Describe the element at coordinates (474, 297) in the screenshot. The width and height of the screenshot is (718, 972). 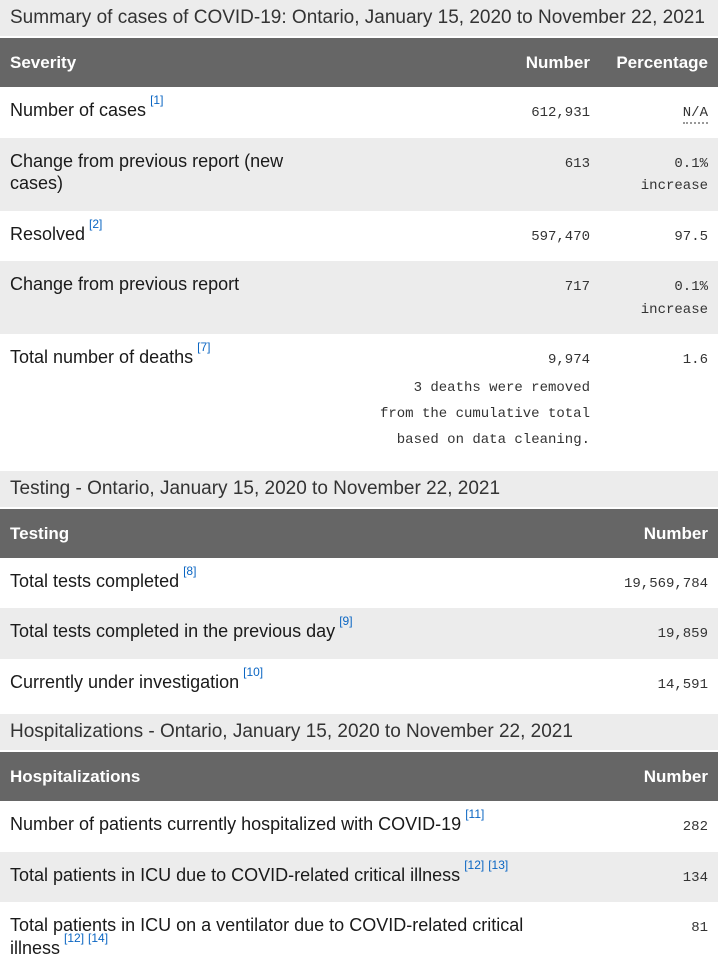
I see `number-cell: 717` at that location.